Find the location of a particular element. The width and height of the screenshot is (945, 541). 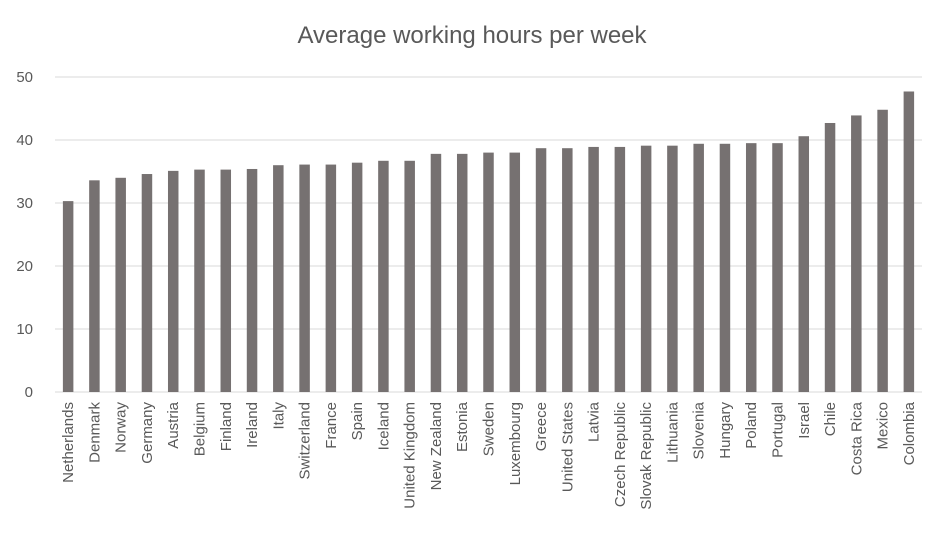

y-tick-label: 10 is located at coordinates (24, 329).